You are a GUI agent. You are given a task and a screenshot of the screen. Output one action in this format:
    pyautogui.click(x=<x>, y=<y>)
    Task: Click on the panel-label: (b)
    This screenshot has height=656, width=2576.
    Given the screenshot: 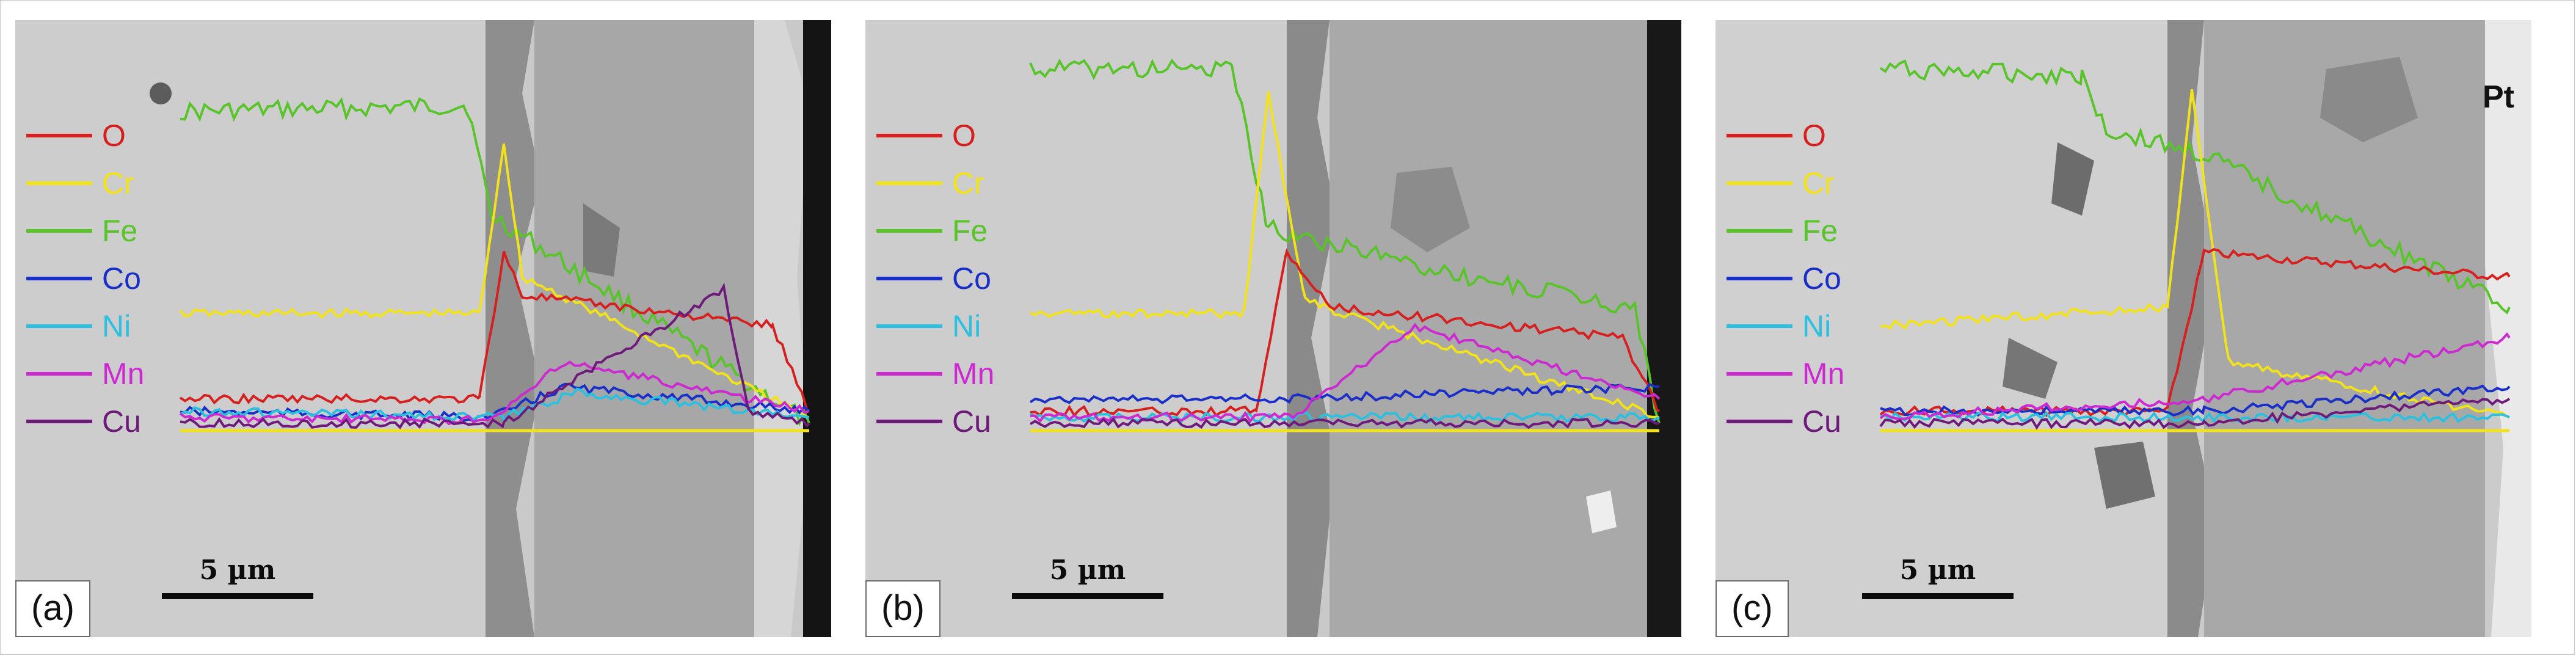 What is the action you would take?
    pyautogui.click(x=903, y=608)
    